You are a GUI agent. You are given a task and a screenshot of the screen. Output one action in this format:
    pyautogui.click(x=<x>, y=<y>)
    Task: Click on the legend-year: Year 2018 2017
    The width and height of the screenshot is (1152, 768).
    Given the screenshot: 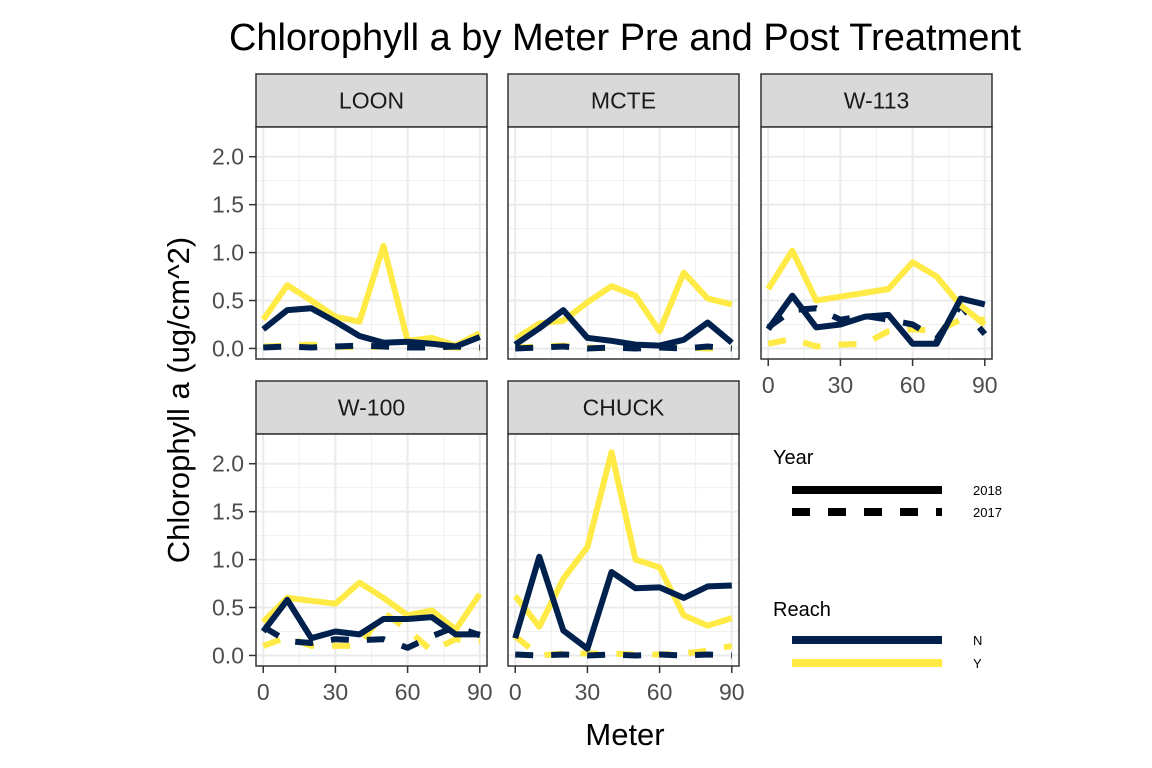 What is the action you would take?
    pyautogui.click(x=887, y=483)
    